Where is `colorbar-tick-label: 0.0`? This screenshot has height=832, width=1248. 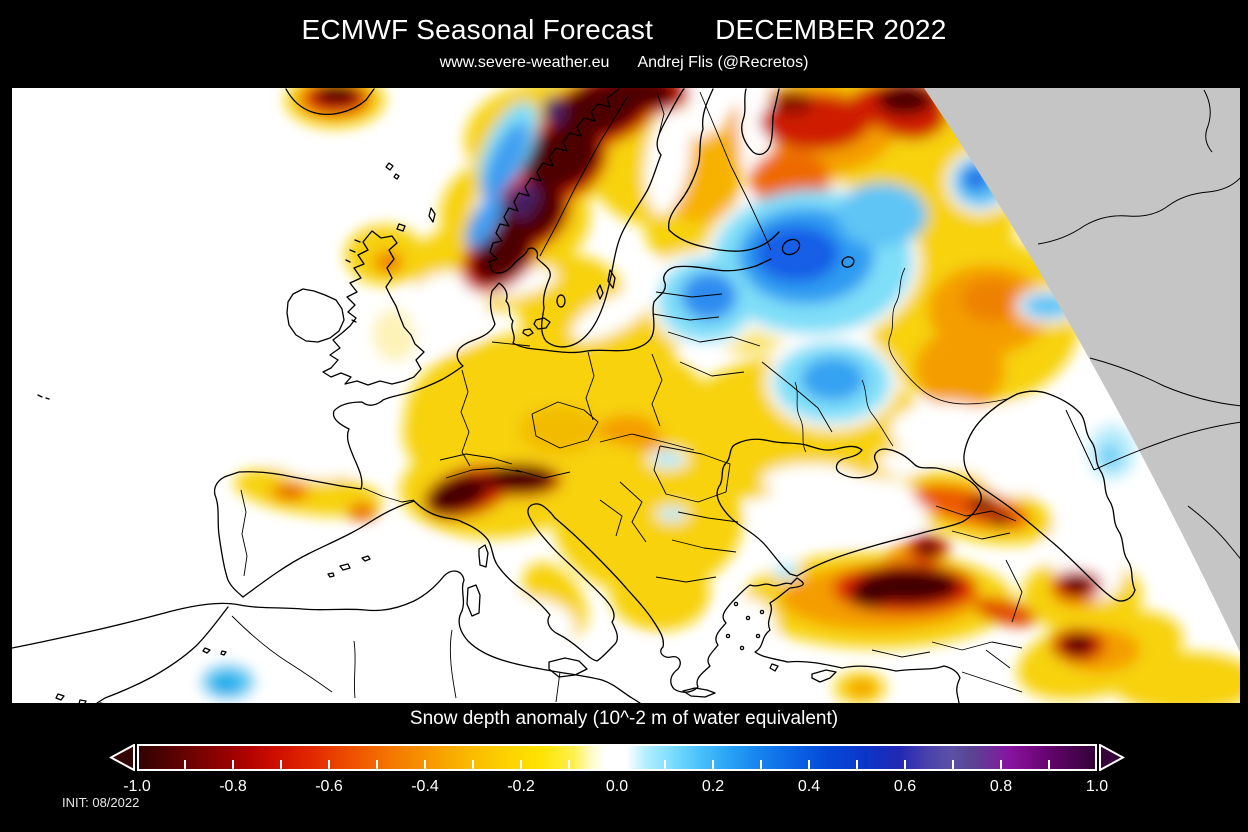
colorbar-tick-label: 0.0 is located at coordinates (617, 786).